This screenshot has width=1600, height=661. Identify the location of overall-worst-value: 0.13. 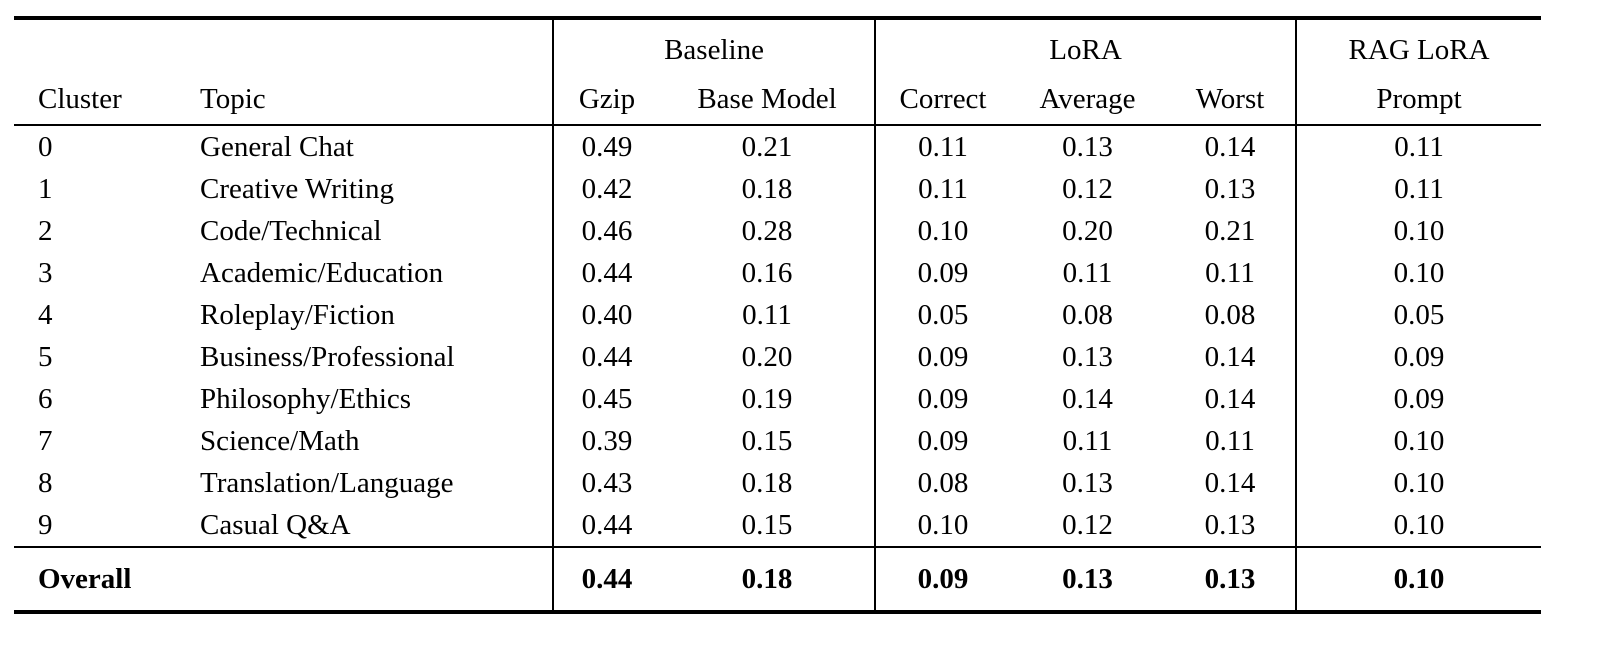
(1231, 579).